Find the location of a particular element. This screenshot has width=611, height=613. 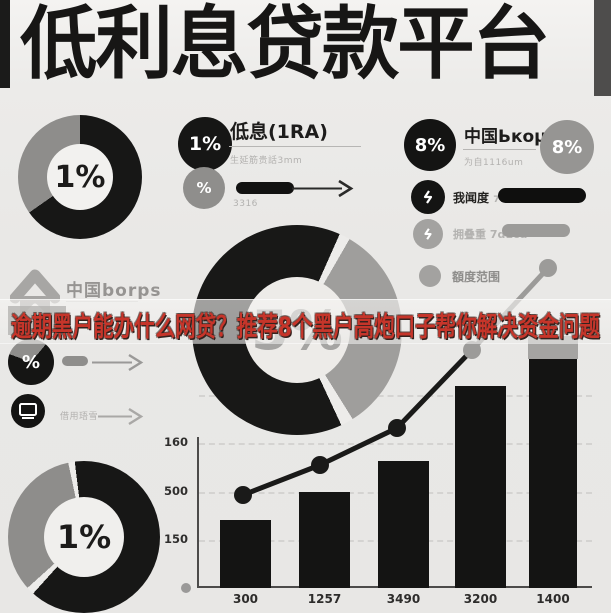

progress-bar-gray is located at coordinates (536, 230).